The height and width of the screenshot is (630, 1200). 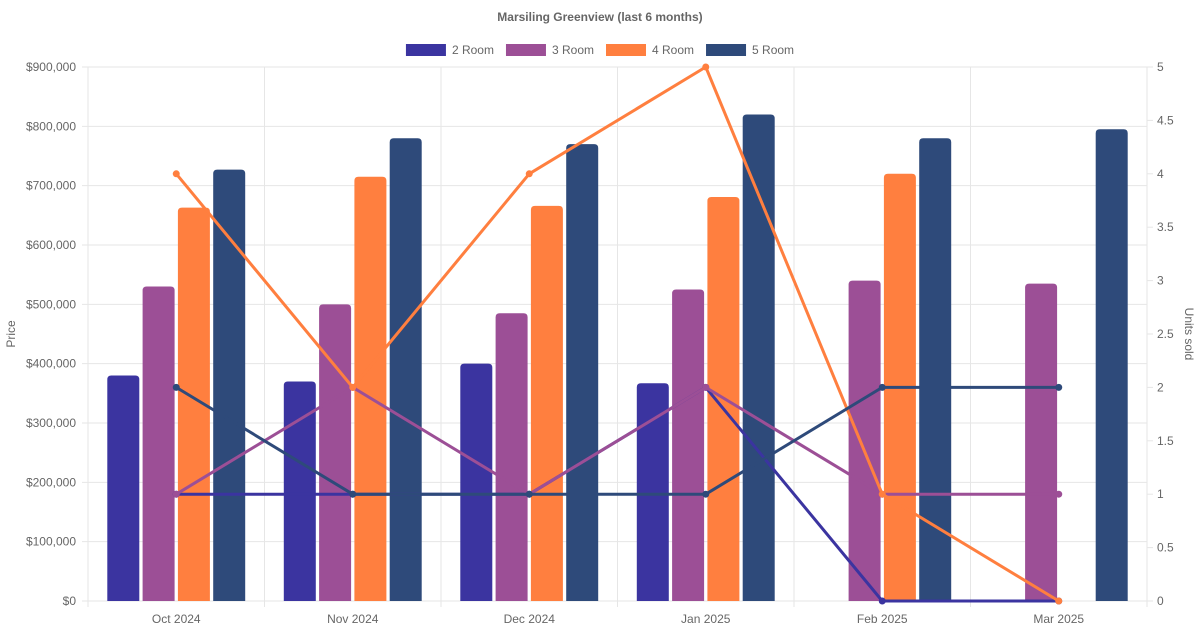 What do you see at coordinates (11, 334) in the screenshot?
I see `y-axis-title: Price` at bounding box center [11, 334].